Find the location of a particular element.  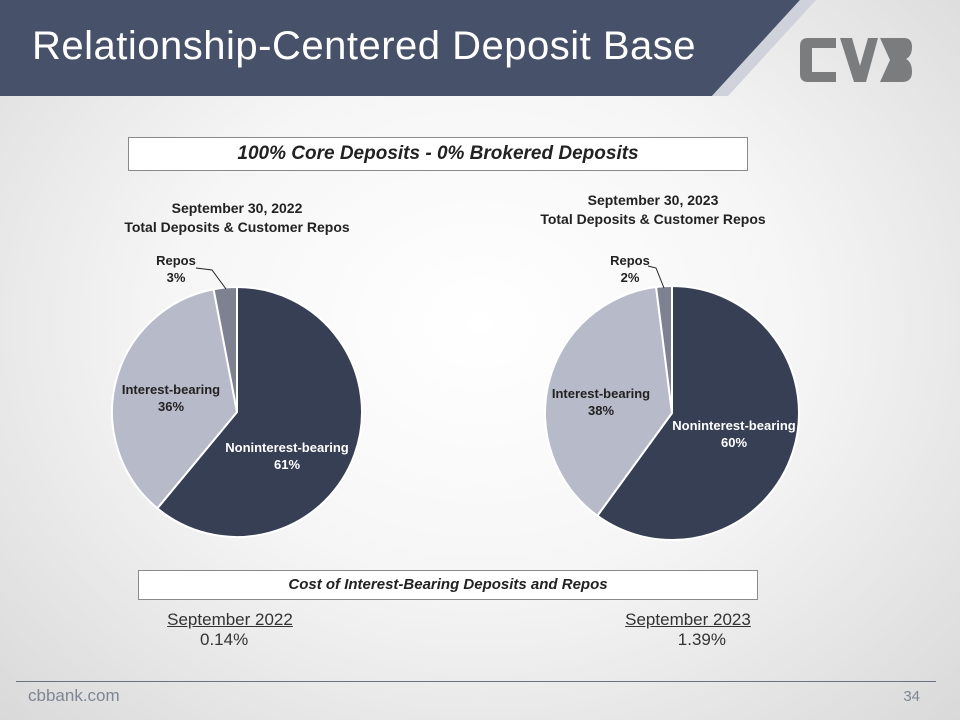

chart-title-2023-line1: September 30, 2023 is located at coordinates (653, 200).